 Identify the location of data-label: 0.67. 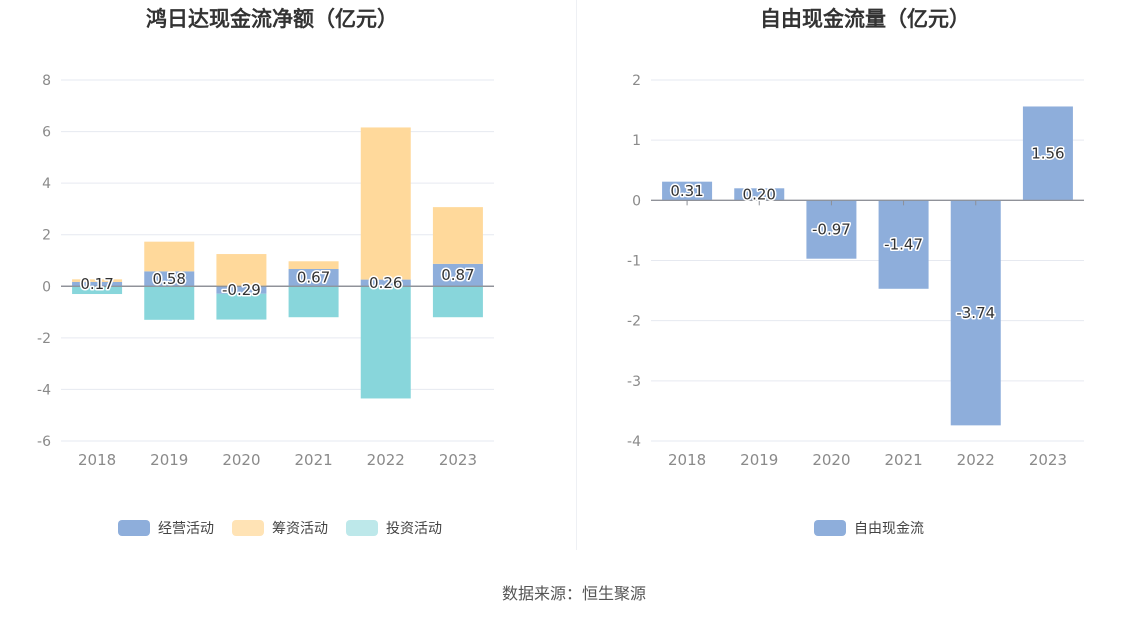
(313, 278).